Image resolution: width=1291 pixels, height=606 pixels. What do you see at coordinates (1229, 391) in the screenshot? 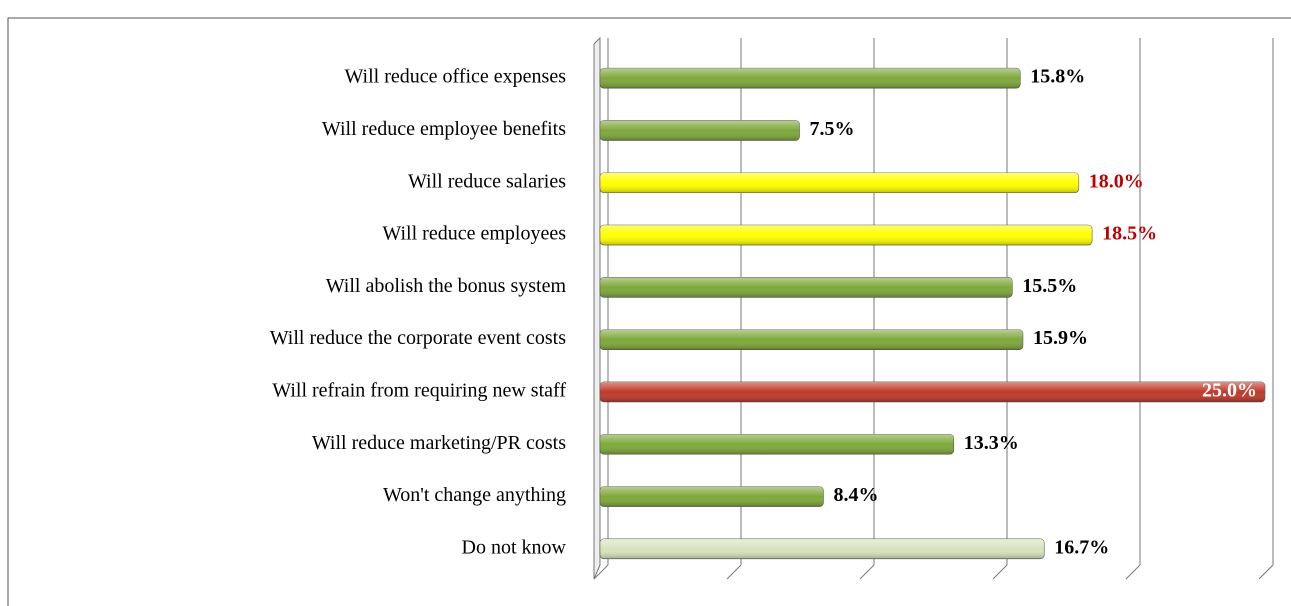
I see `value-label: 25.0%` at bounding box center [1229, 391].